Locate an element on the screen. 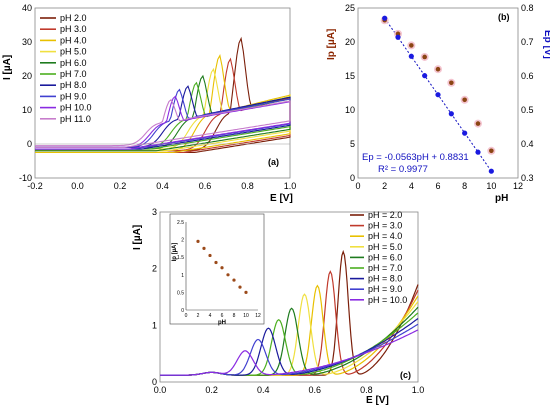 This screenshot has height=409, width=550. panel-a-ytick: 20 is located at coordinates (27, 76).